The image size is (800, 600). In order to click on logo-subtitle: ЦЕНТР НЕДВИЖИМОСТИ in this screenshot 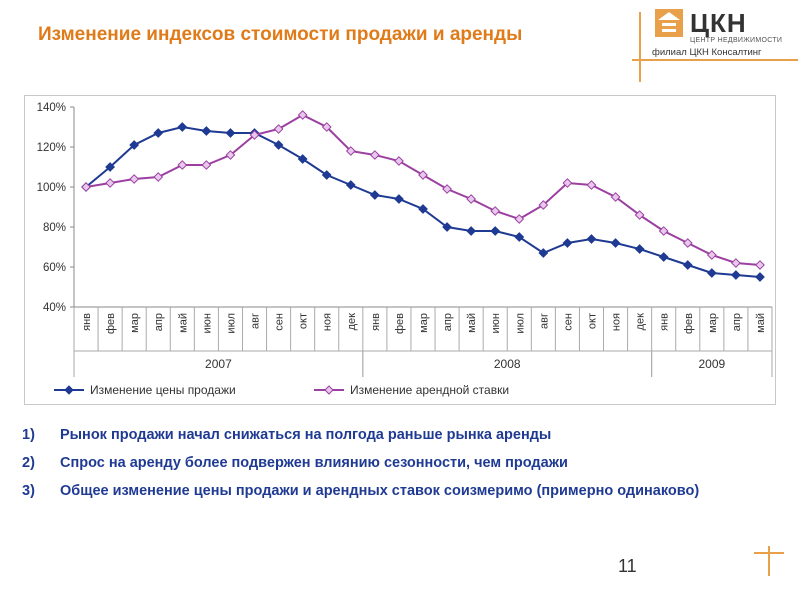, I will do `click(736, 40)`.